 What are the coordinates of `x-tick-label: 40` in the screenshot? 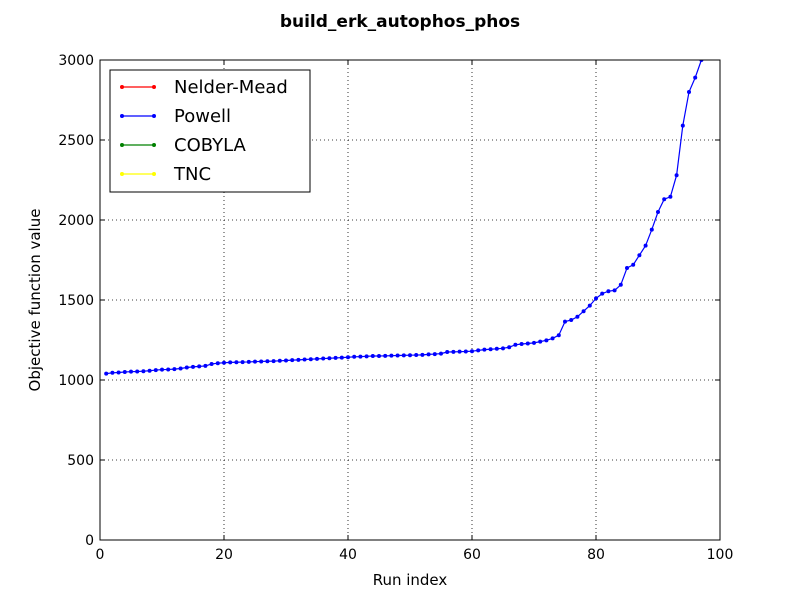 It's located at (348, 555).